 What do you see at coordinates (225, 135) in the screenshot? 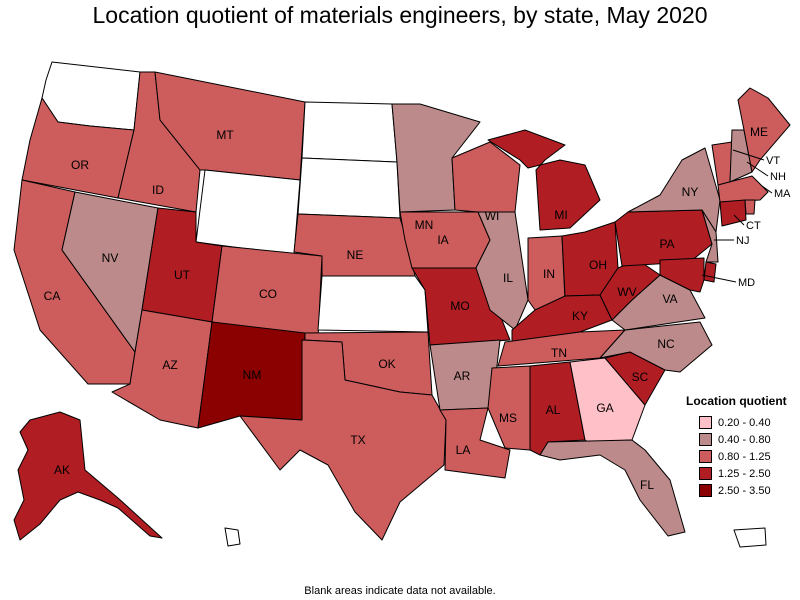
I see `state-label-mt: MT` at bounding box center [225, 135].